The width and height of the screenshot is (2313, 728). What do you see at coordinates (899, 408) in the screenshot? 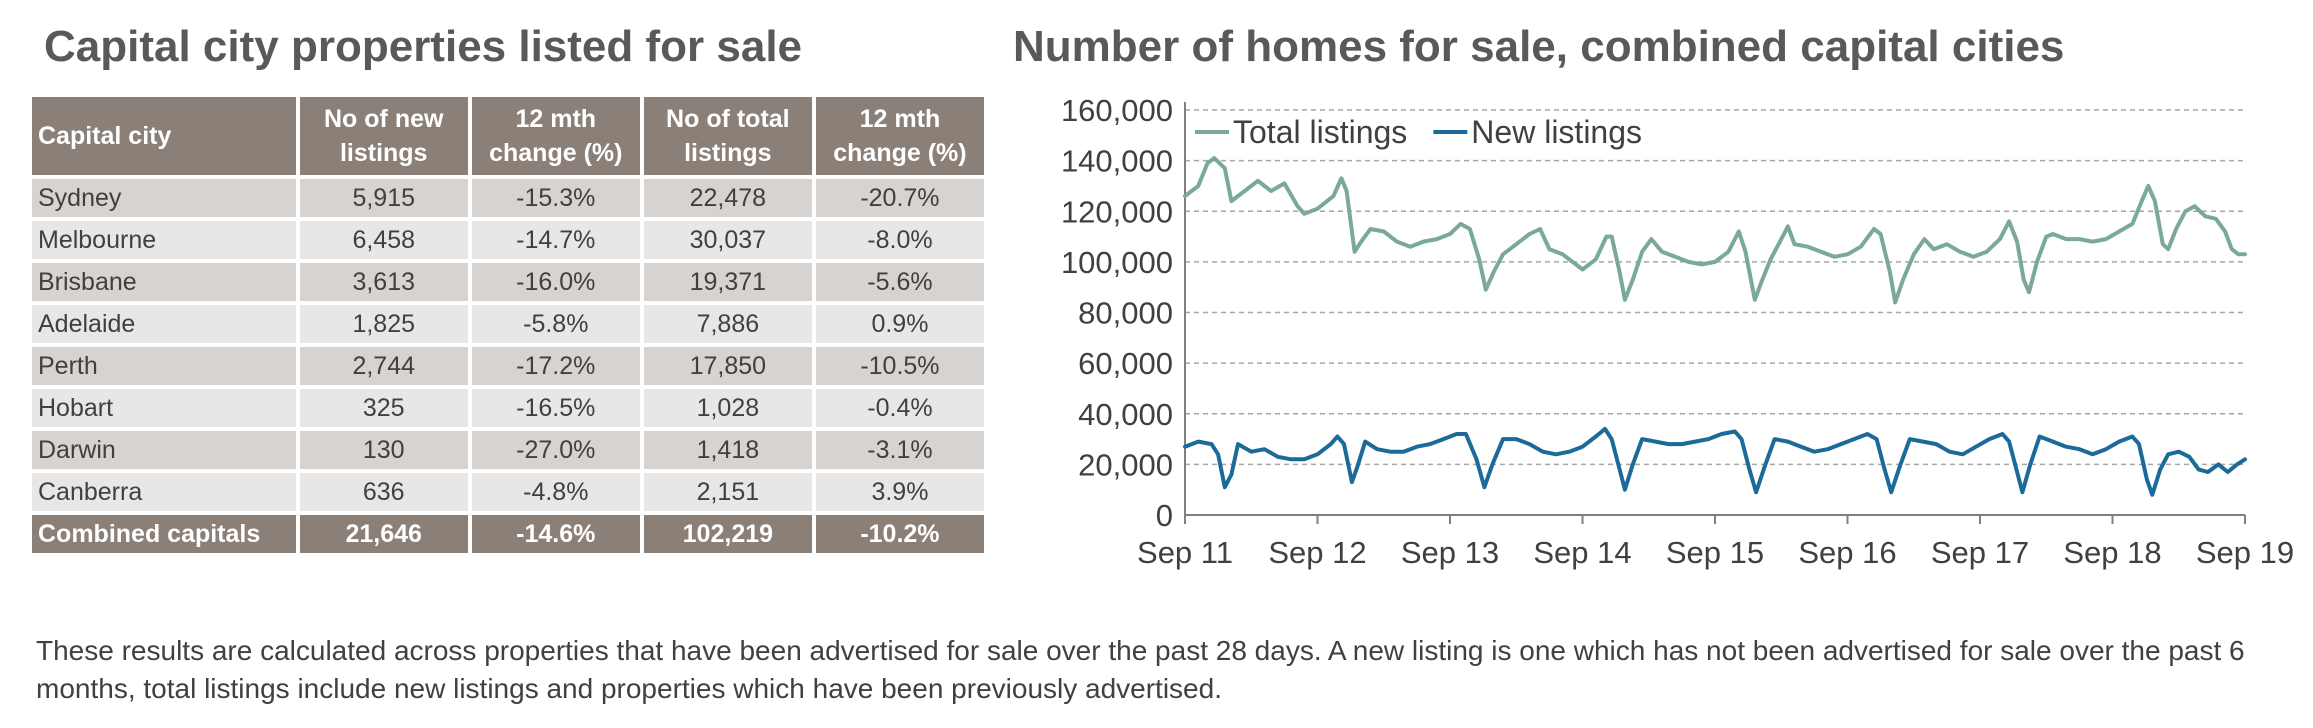
I see `cell-total-change: -0.4%` at bounding box center [899, 408].